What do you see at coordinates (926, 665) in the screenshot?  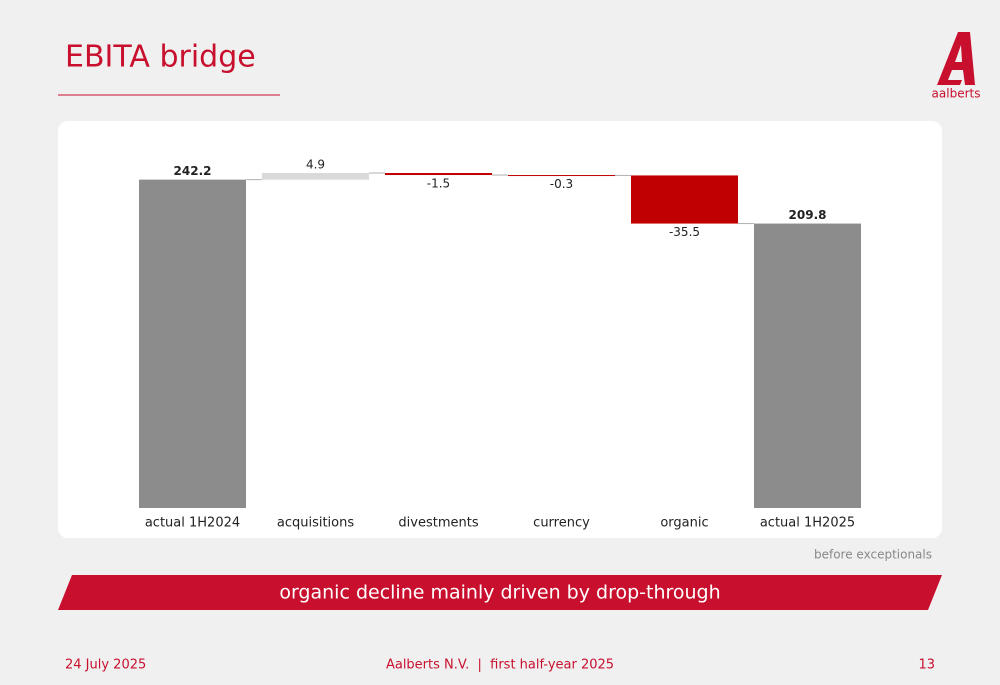 I see `footer-page: 13` at bounding box center [926, 665].